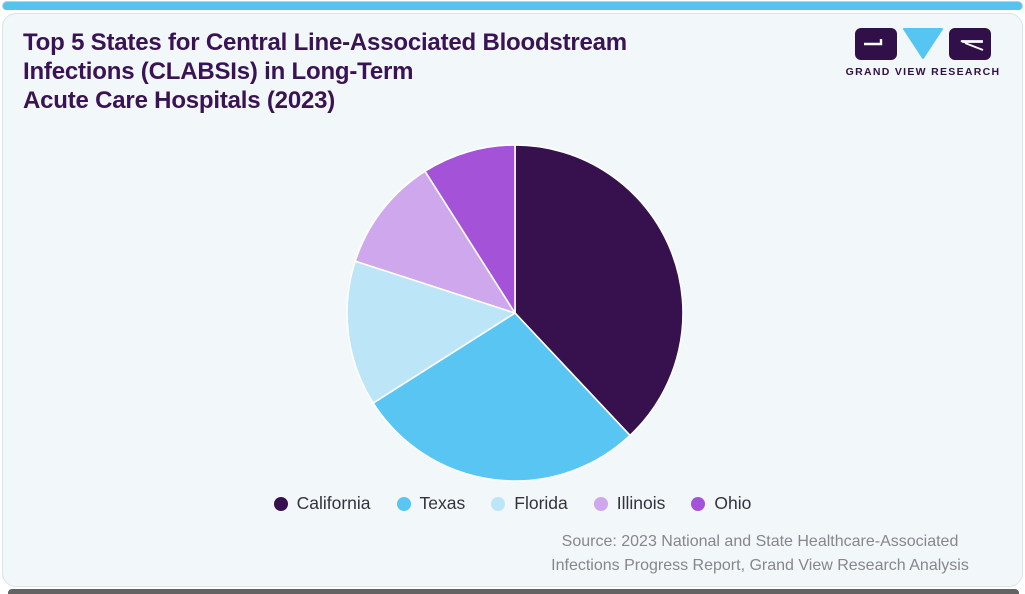 Image resolution: width=1025 pixels, height=594 pixels. What do you see at coordinates (513, 591) in the screenshot?
I see `bottom-next-section-edge` at bounding box center [513, 591].